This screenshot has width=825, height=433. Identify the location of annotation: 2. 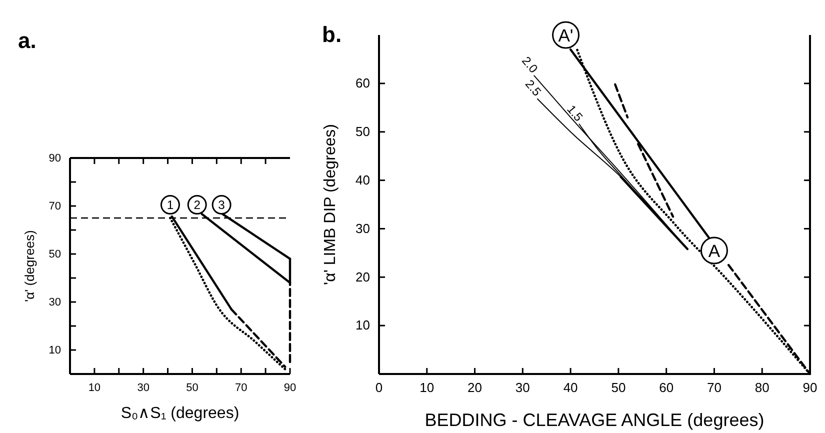
(197, 205).